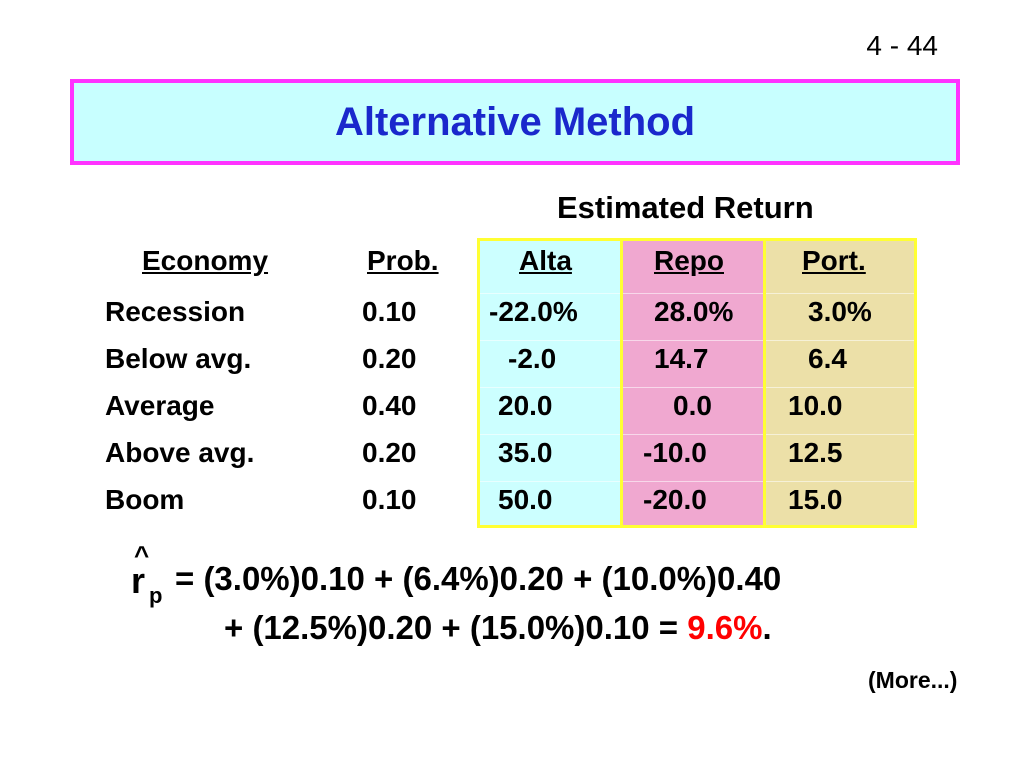 The image size is (1024, 768). I want to click on cell-alta: -22.0%, so click(533, 311).